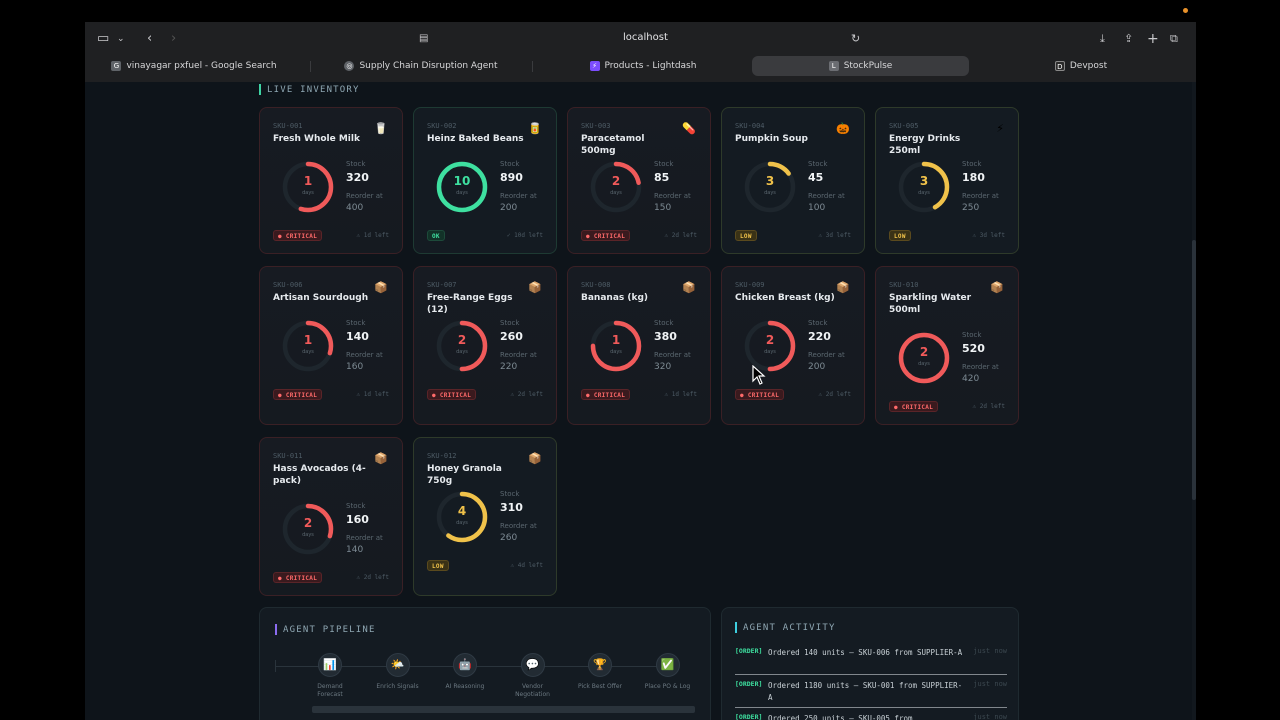 Image resolution: width=1280 pixels, height=720 pixels. Describe the element at coordinates (174, 38) in the screenshot. I see `forward-icon: ›` at that location.